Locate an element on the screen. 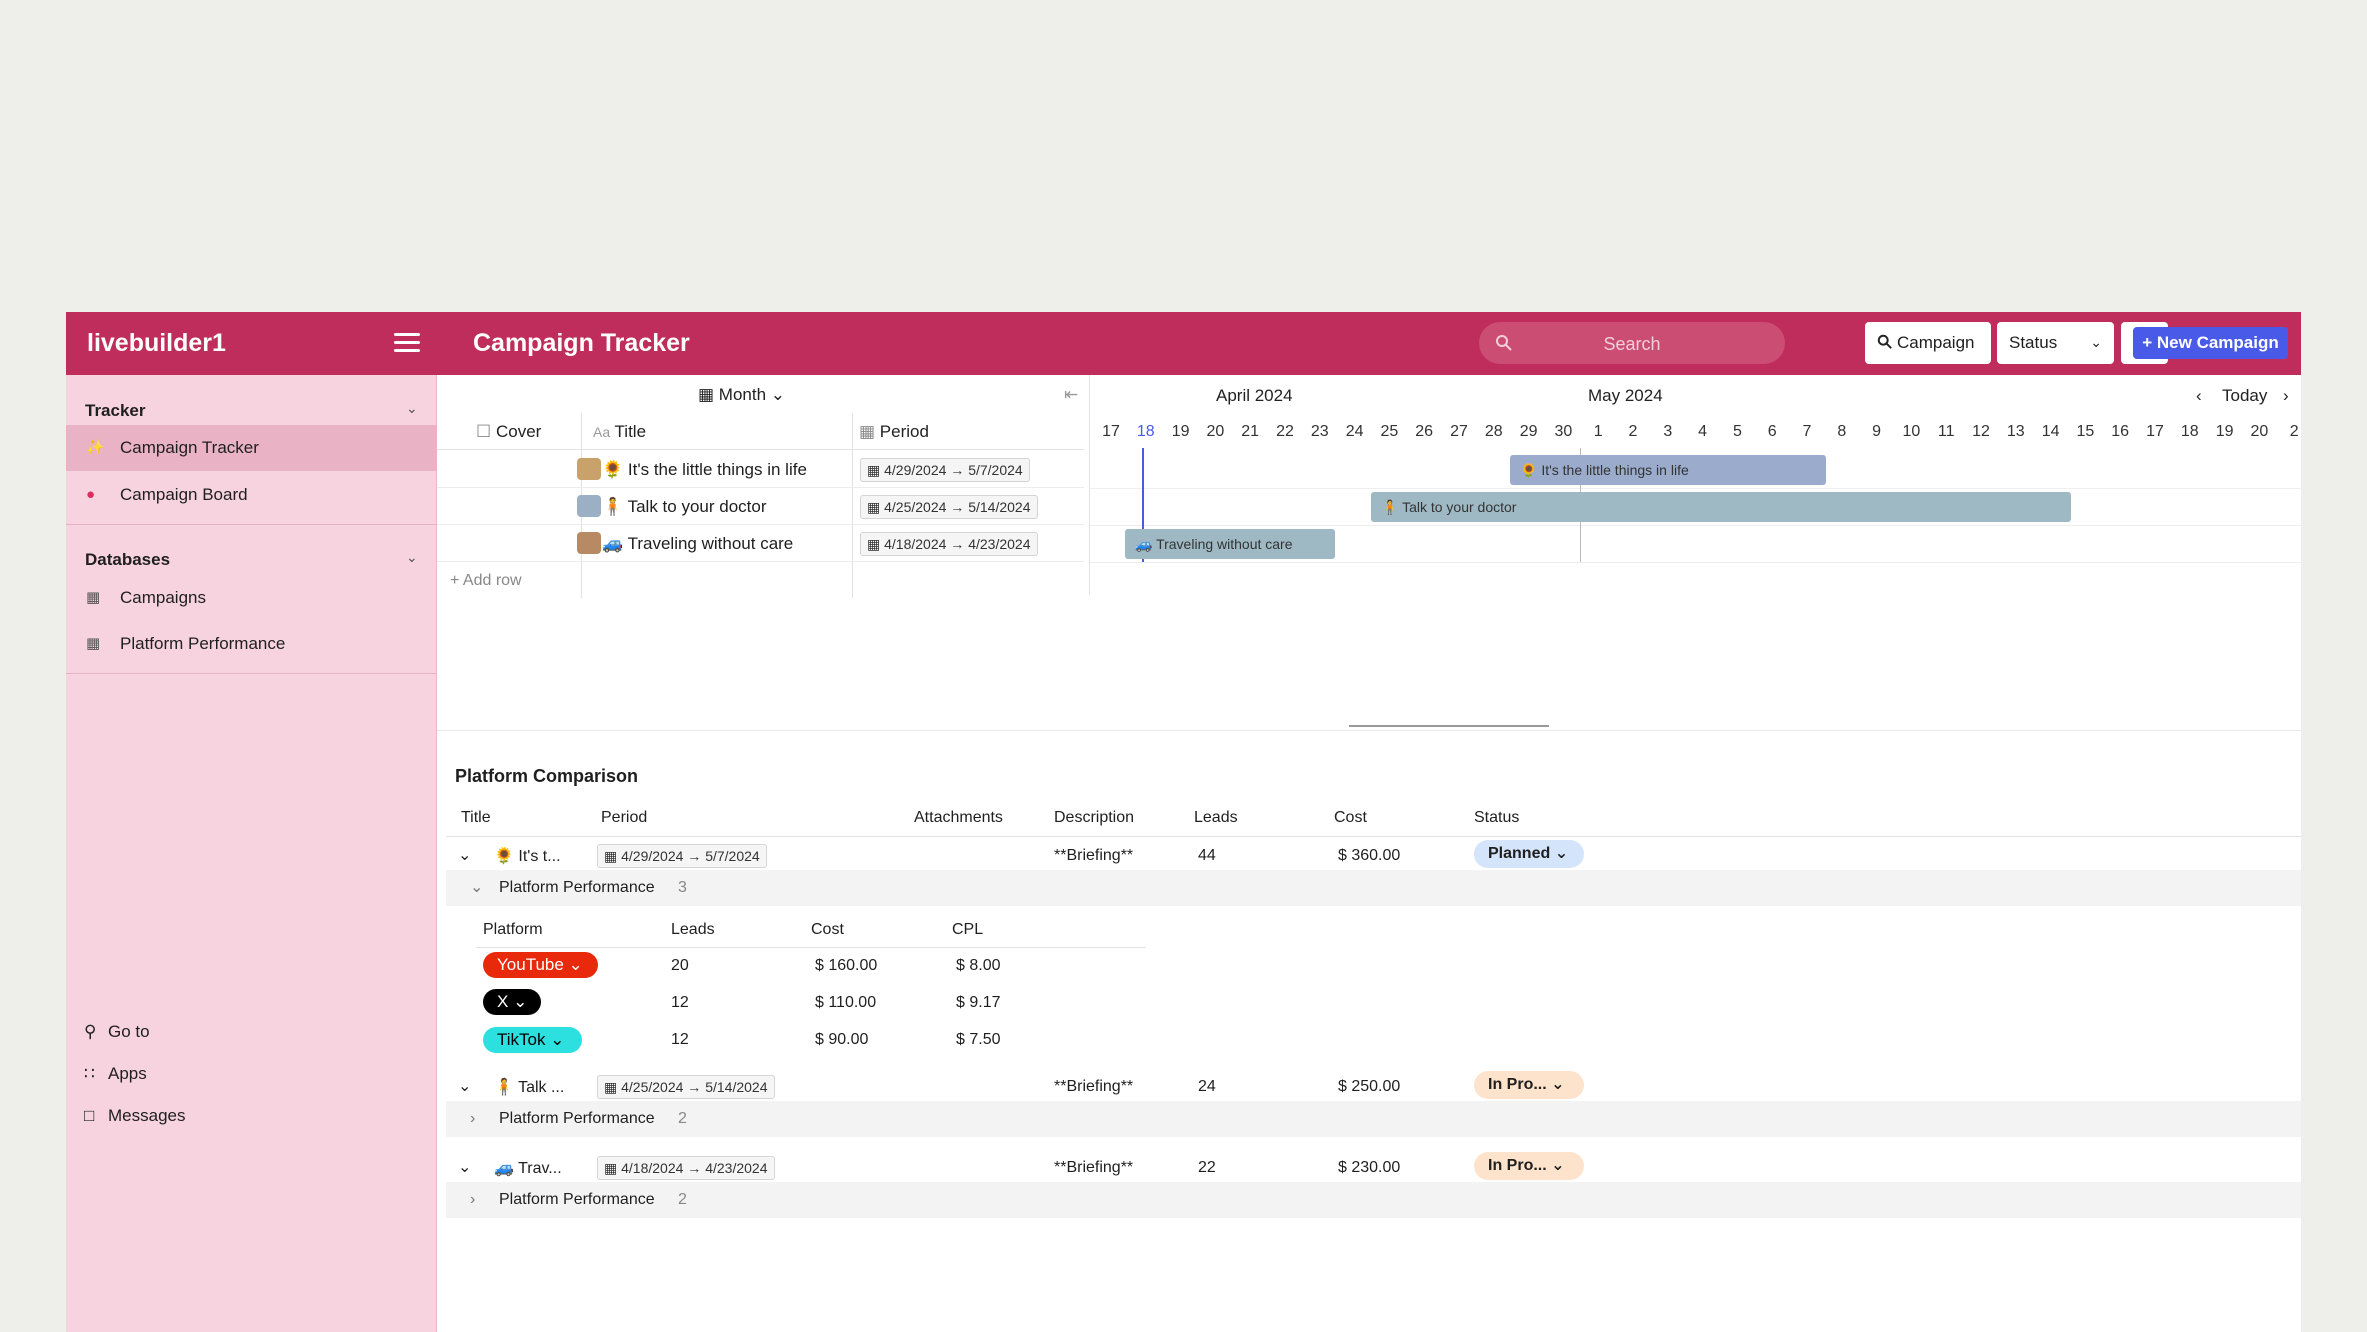 The height and width of the screenshot is (1332, 2367). day-label: 3 is located at coordinates (1668, 431).